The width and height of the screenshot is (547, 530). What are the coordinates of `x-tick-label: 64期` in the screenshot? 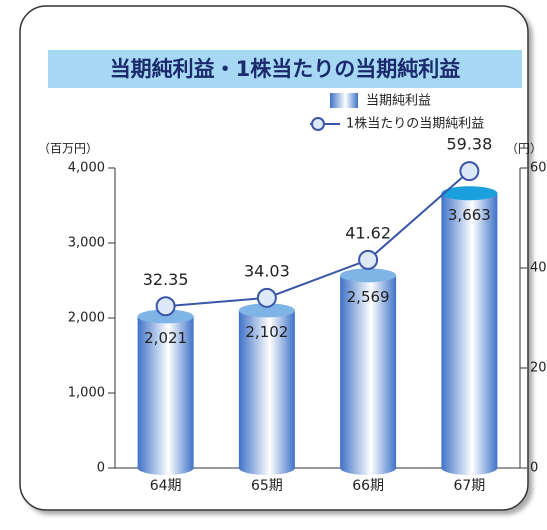 It's located at (166, 486).